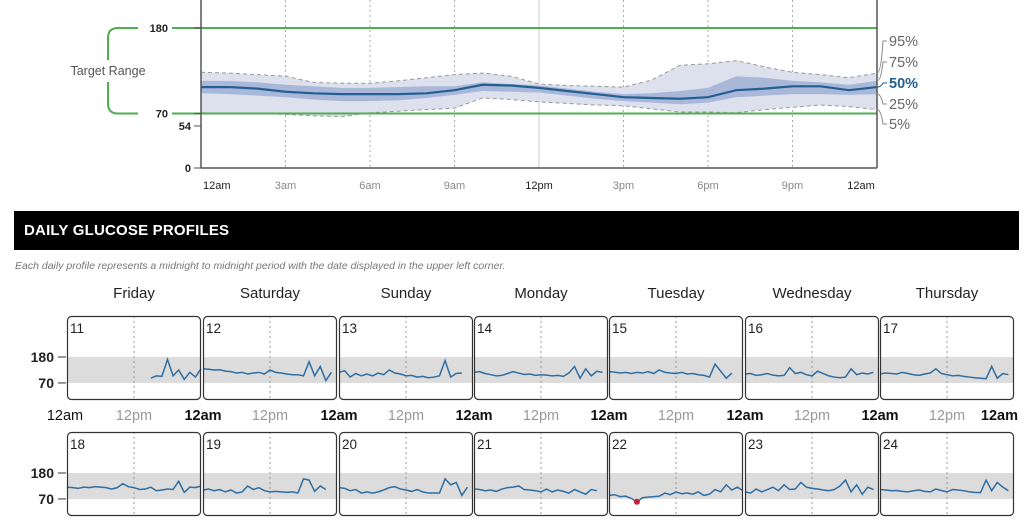 The width and height of the screenshot is (1024, 527). I want to click on y-tick-label: 54, so click(185, 127).